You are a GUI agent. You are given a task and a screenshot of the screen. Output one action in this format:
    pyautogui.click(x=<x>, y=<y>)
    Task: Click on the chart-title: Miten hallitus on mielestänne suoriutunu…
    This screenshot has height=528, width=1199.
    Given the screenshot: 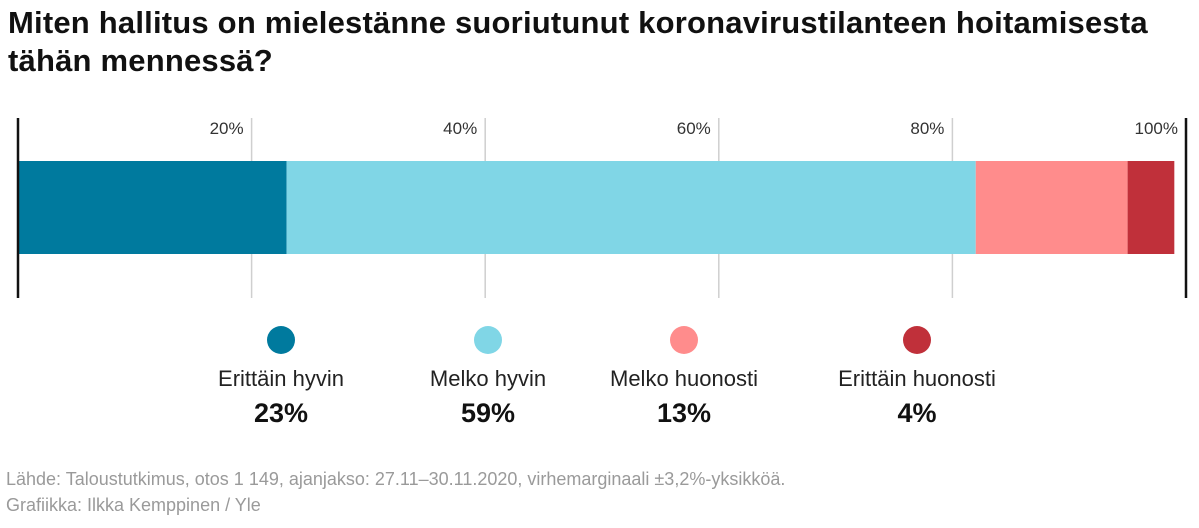 What is the action you would take?
    pyautogui.click(x=578, y=41)
    